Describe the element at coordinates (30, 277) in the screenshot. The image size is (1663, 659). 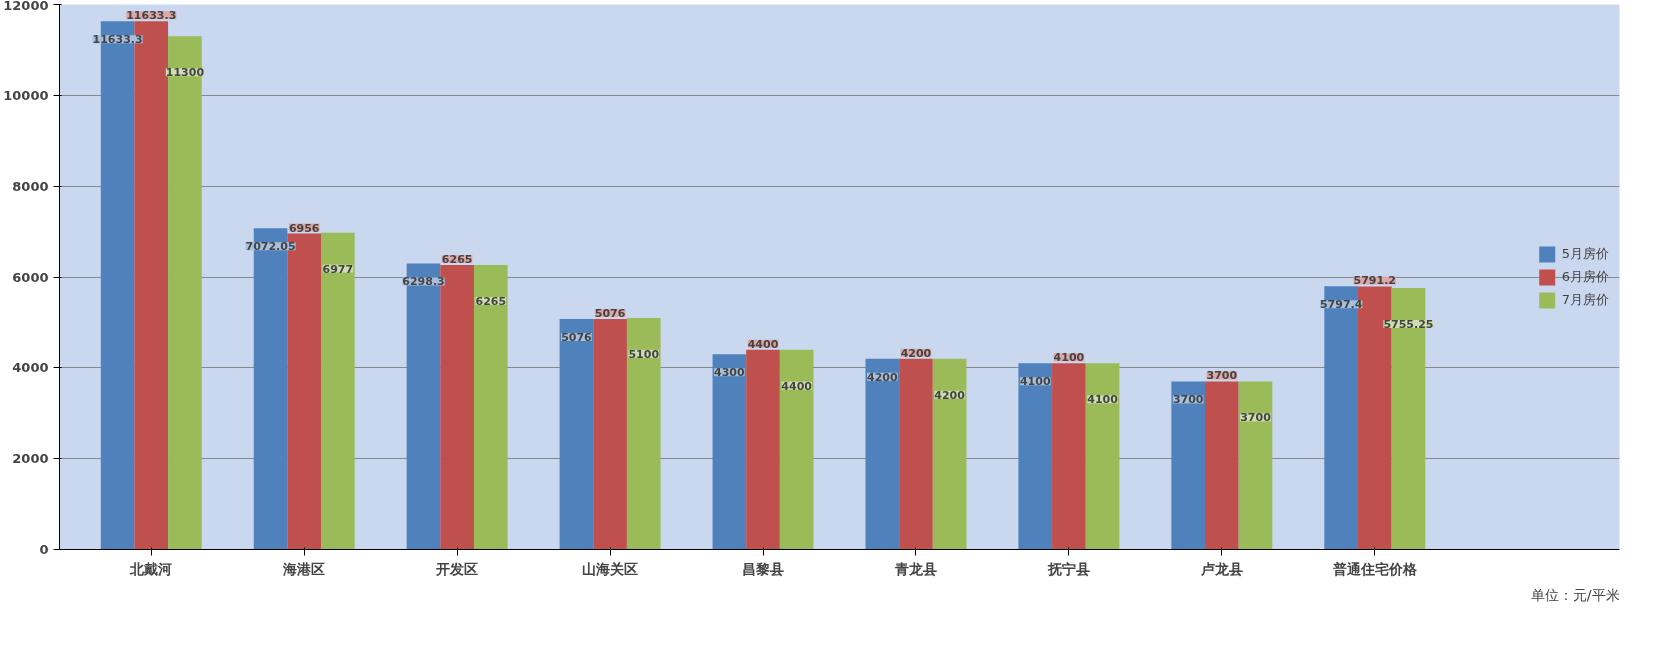
I see `y-tick-label: 6000` at that location.